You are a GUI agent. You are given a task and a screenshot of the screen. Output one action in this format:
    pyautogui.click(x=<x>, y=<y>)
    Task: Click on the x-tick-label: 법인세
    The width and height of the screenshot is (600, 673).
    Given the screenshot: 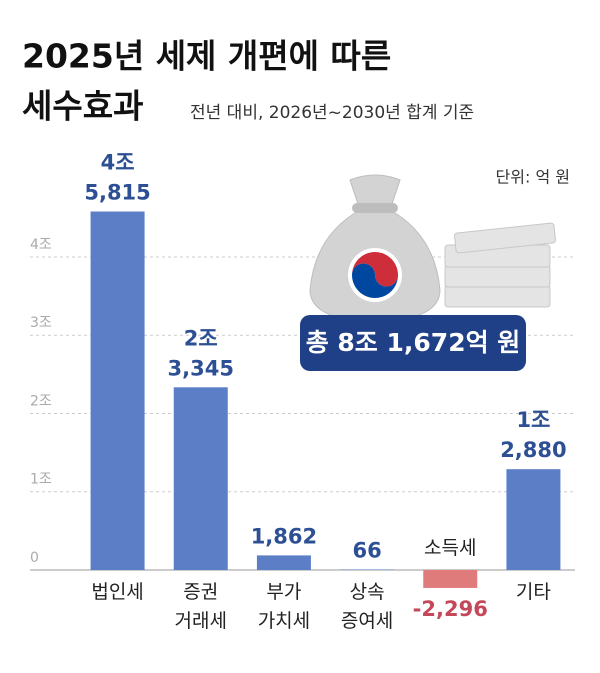 What is the action you would take?
    pyautogui.click(x=117, y=591)
    